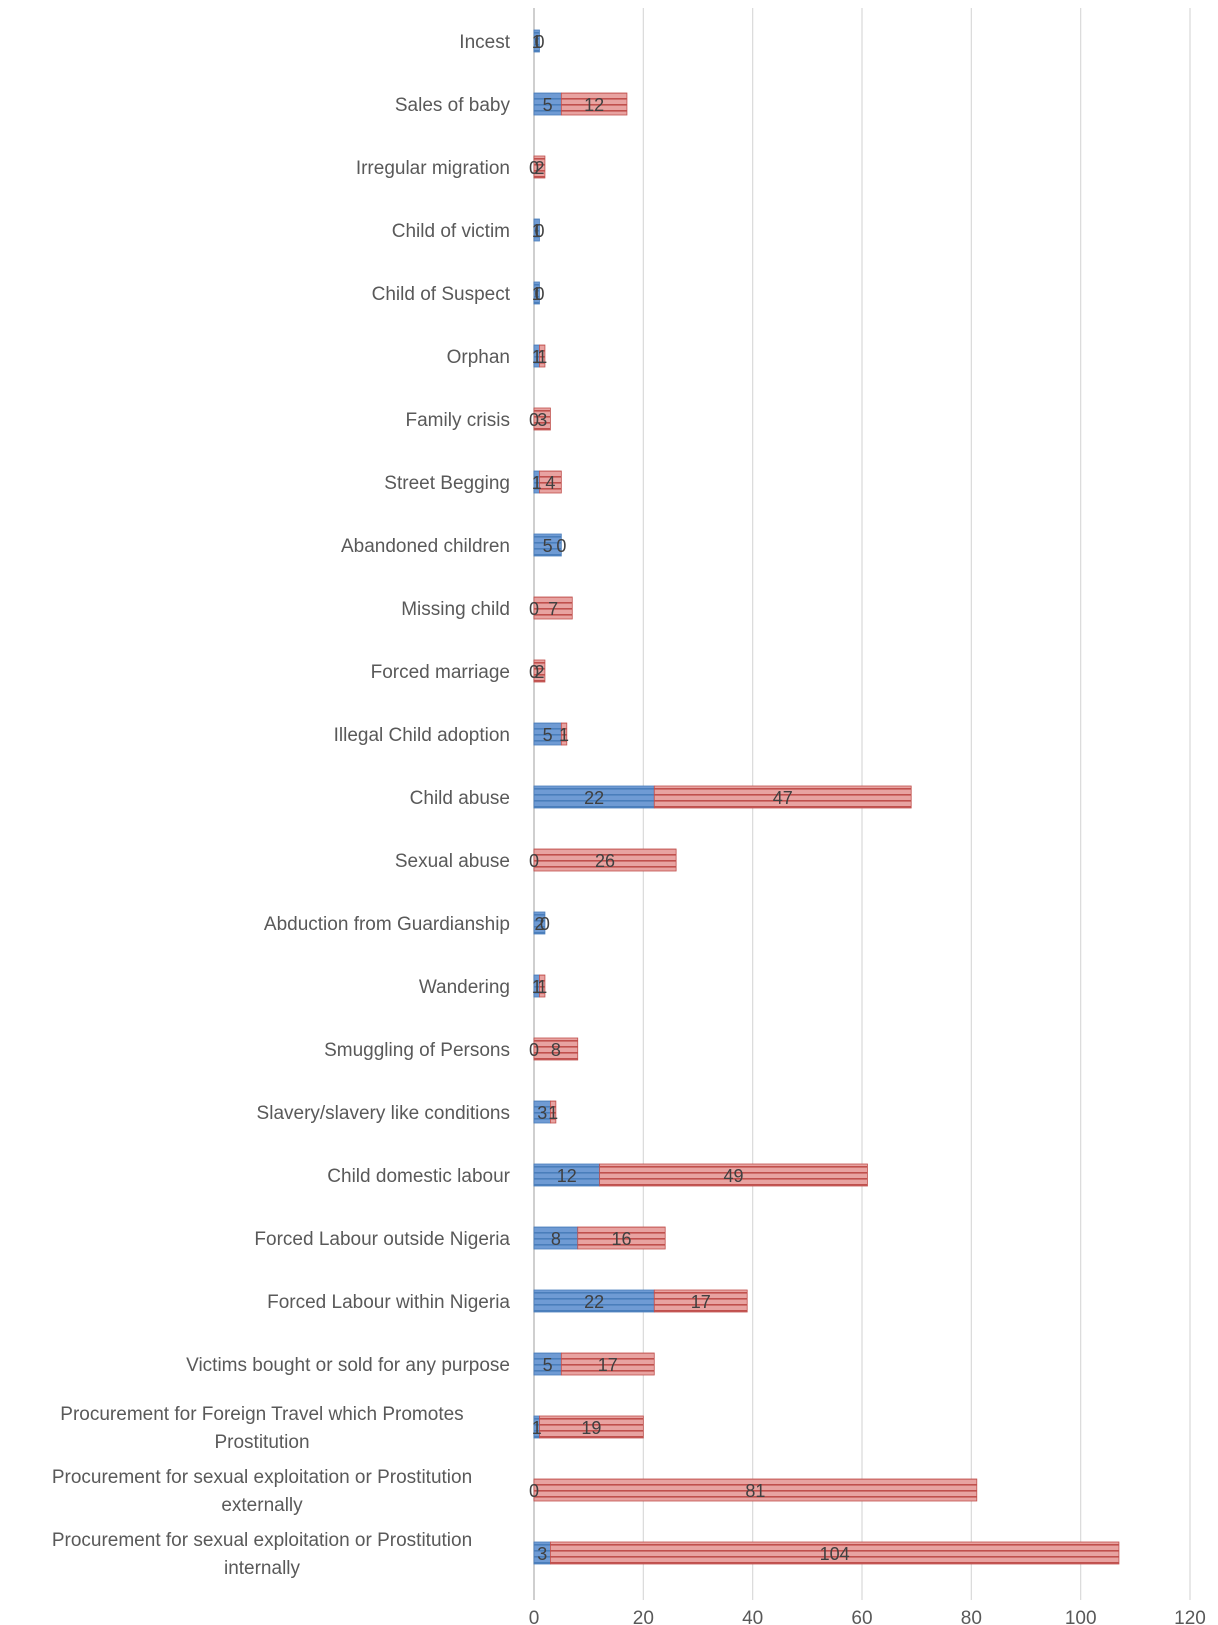  Describe the element at coordinates (464, 987) in the screenshot. I see `category-label: Wandering` at that location.